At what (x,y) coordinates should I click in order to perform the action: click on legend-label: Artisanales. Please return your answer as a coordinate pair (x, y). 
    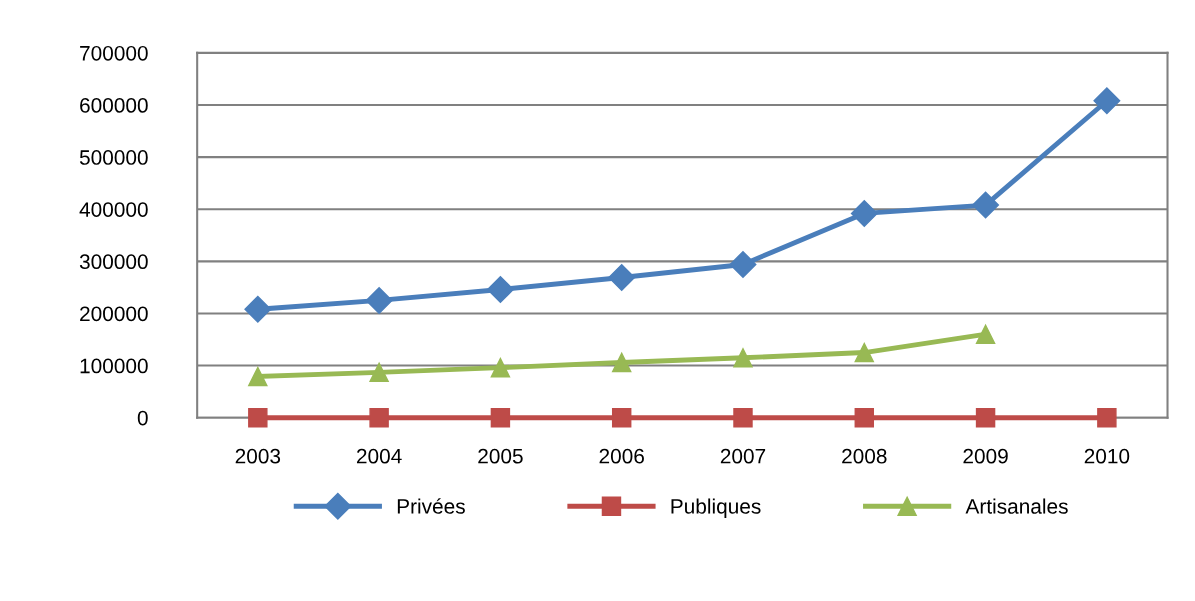
    Looking at the image, I should click on (1016, 506).